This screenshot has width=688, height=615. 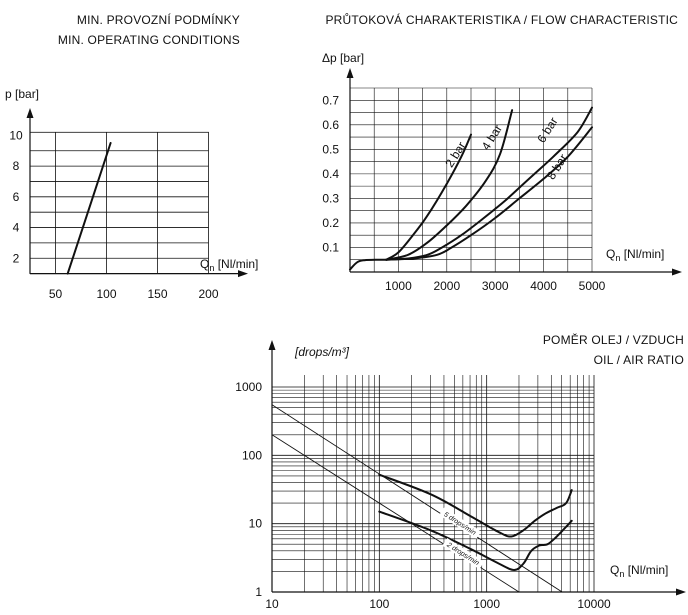 I want to click on chart2-y-tick-label: 0.5, so click(x=330, y=149).